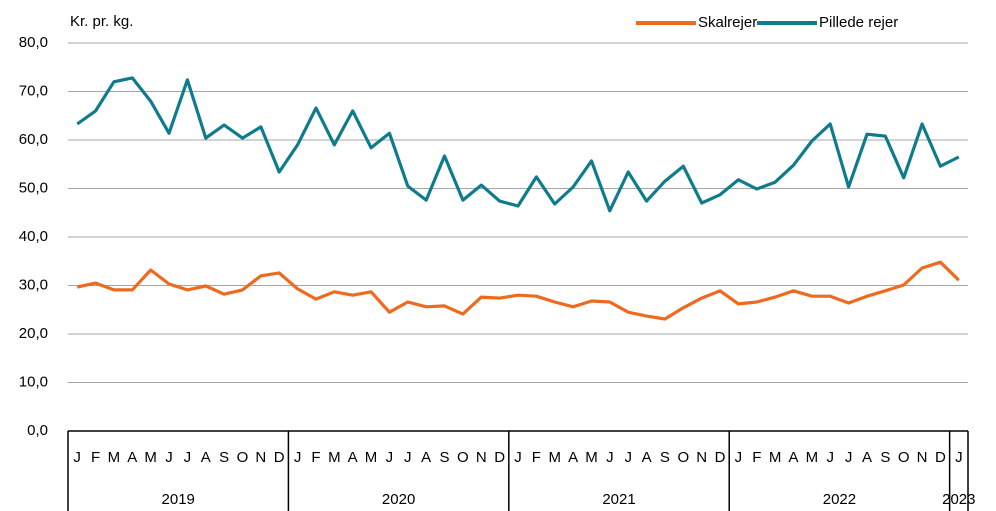 This screenshot has width=996, height=511. What do you see at coordinates (101, 21) in the screenshot?
I see `y-axis-label: Kr. pr. kg.` at bounding box center [101, 21].